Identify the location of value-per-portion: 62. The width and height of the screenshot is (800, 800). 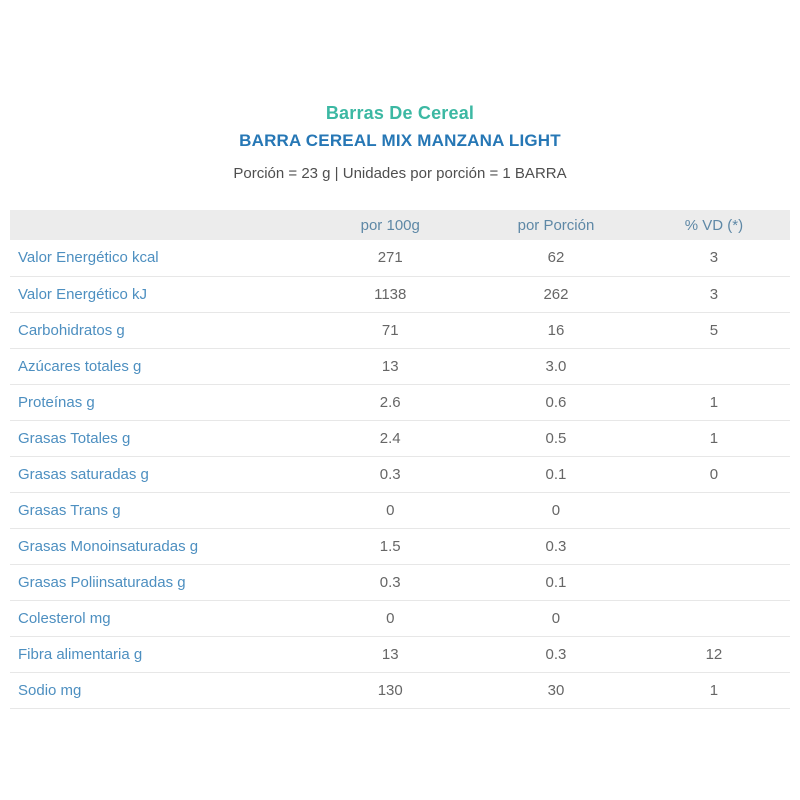
(556, 258).